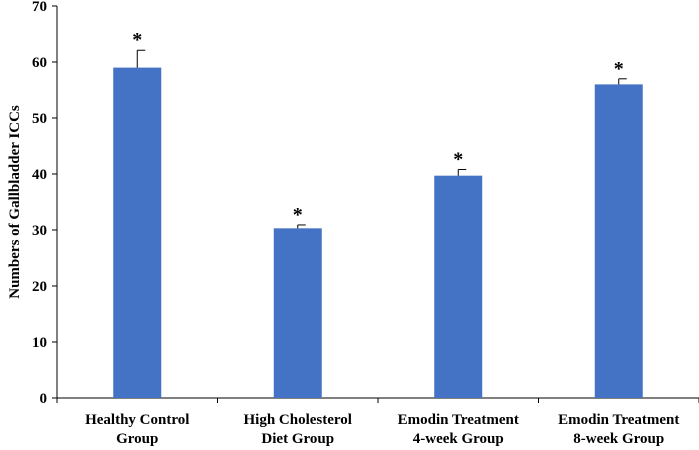 The width and height of the screenshot is (699, 450). What do you see at coordinates (44, 399) in the screenshot?
I see `y-tick-label: 0` at bounding box center [44, 399].